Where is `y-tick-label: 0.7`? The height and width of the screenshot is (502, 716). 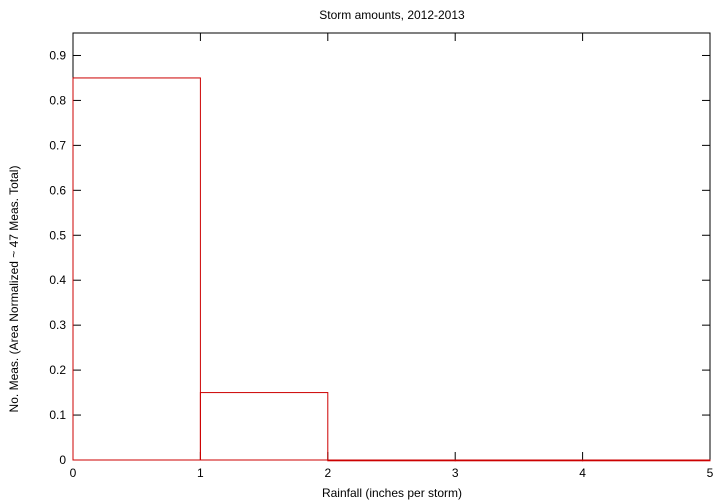
y-tick-label: 0.7 is located at coordinates (57, 145).